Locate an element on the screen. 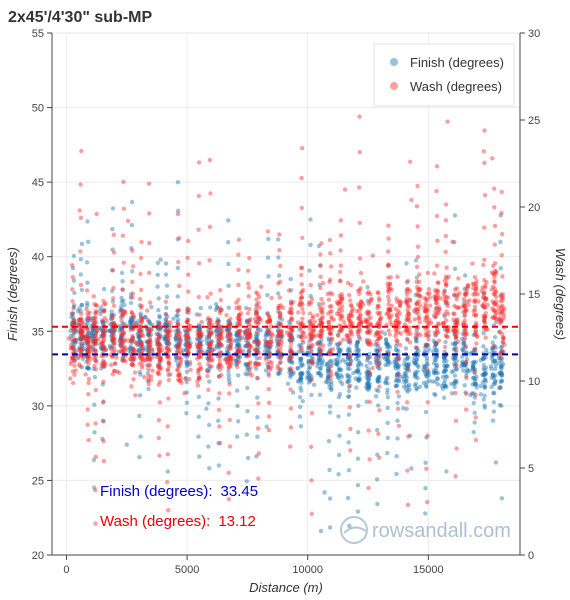 This screenshot has height=600, width=570. y-right-tick-label: 25 is located at coordinates (534, 121).